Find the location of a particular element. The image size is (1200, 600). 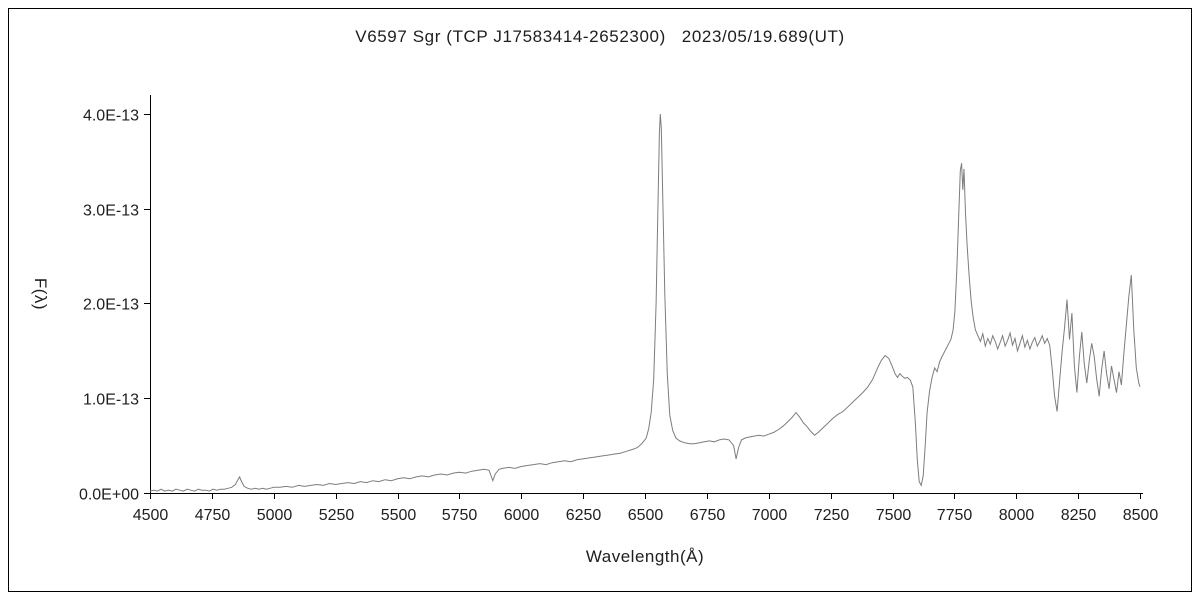

x-tick-label: 6500 is located at coordinates (646, 515).